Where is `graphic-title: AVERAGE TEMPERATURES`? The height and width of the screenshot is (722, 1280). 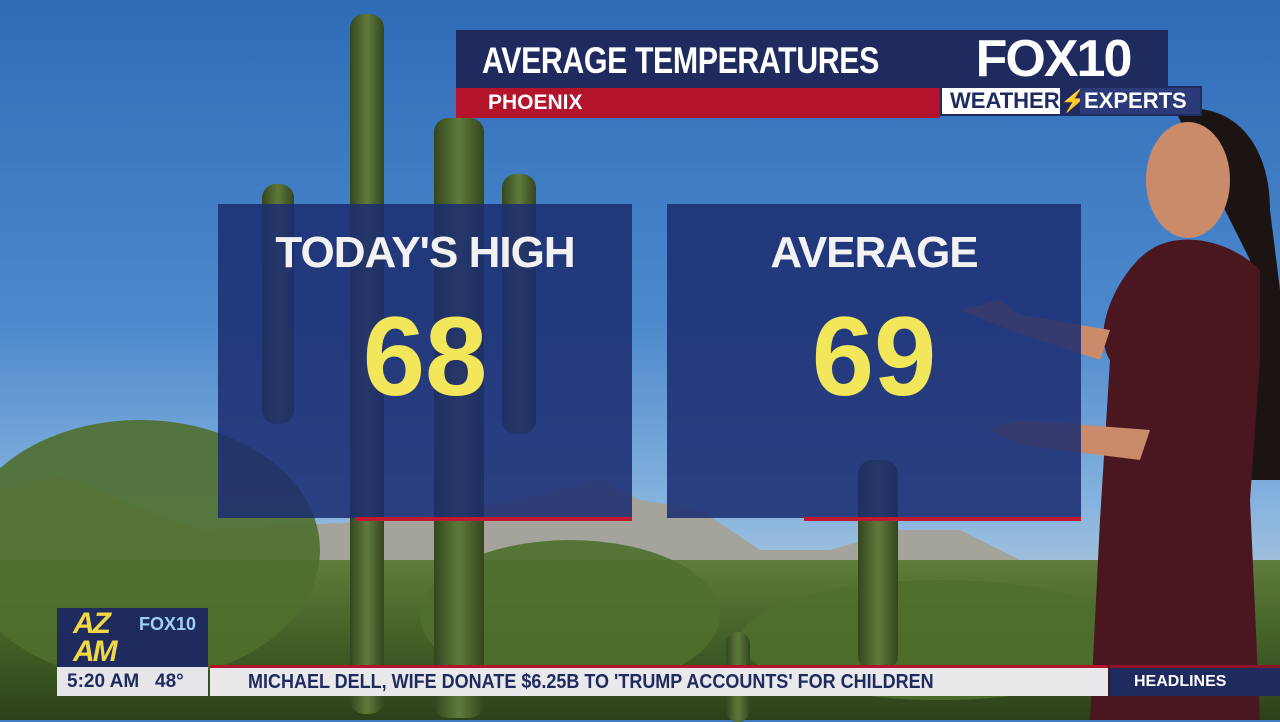
graphic-title: AVERAGE TEMPERATURES is located at coordinates (680, 60).